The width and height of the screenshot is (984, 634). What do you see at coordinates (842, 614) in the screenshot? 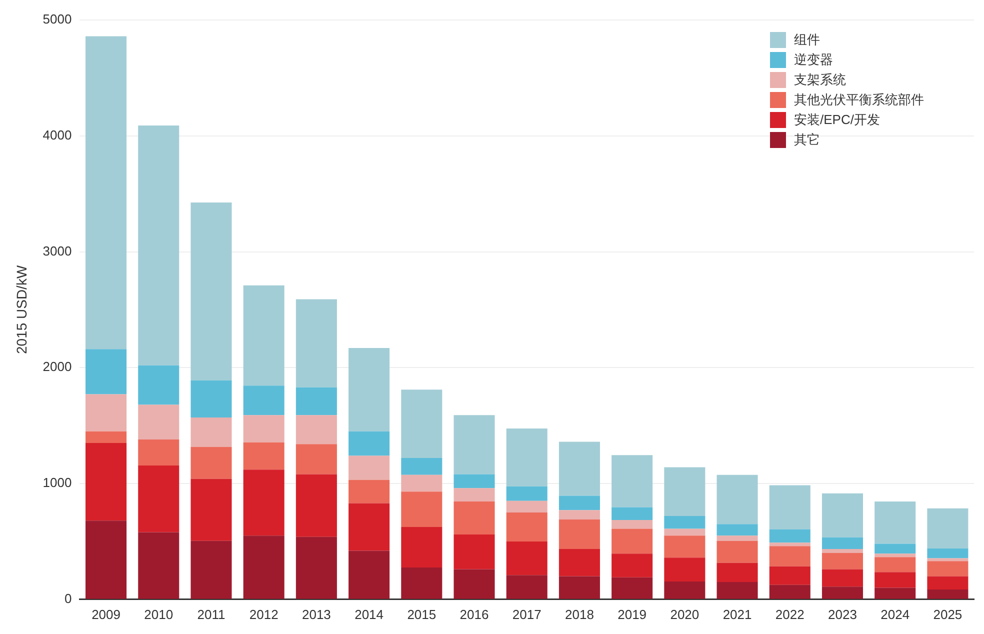
I see `x-tick-label: 2023` at bounding box center [842, 614].